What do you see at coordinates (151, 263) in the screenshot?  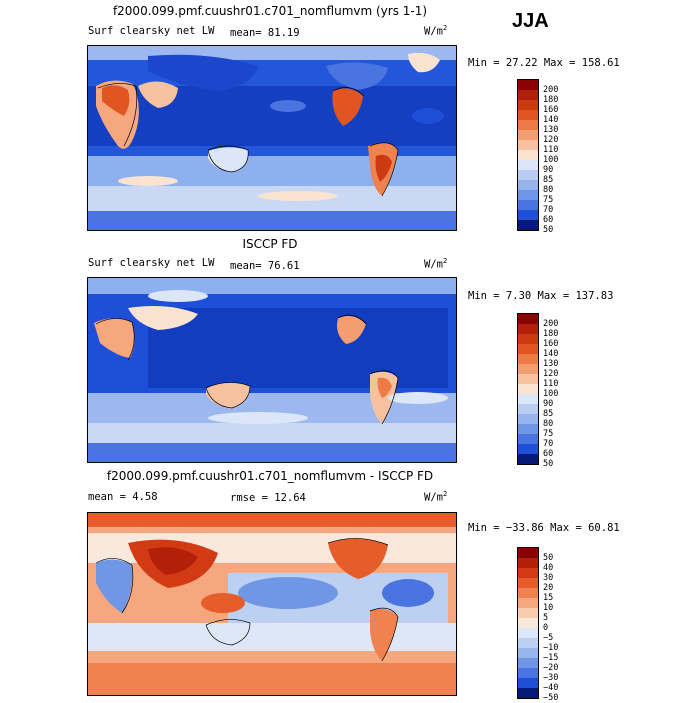 I see `panel2-variable-label: Surf clearsky net LW` at bounding box center [151, 263].